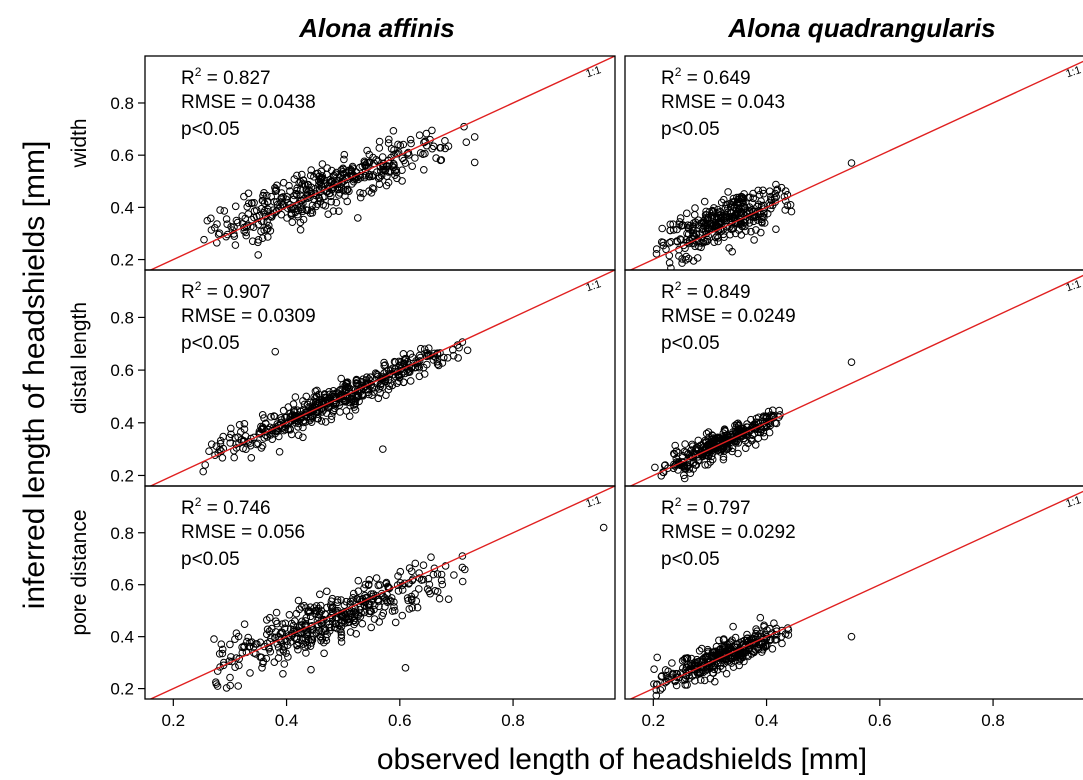 This screenshot has width=1083, height=780. I want to click on x-tick-label: 0.4, so click(287, 720).